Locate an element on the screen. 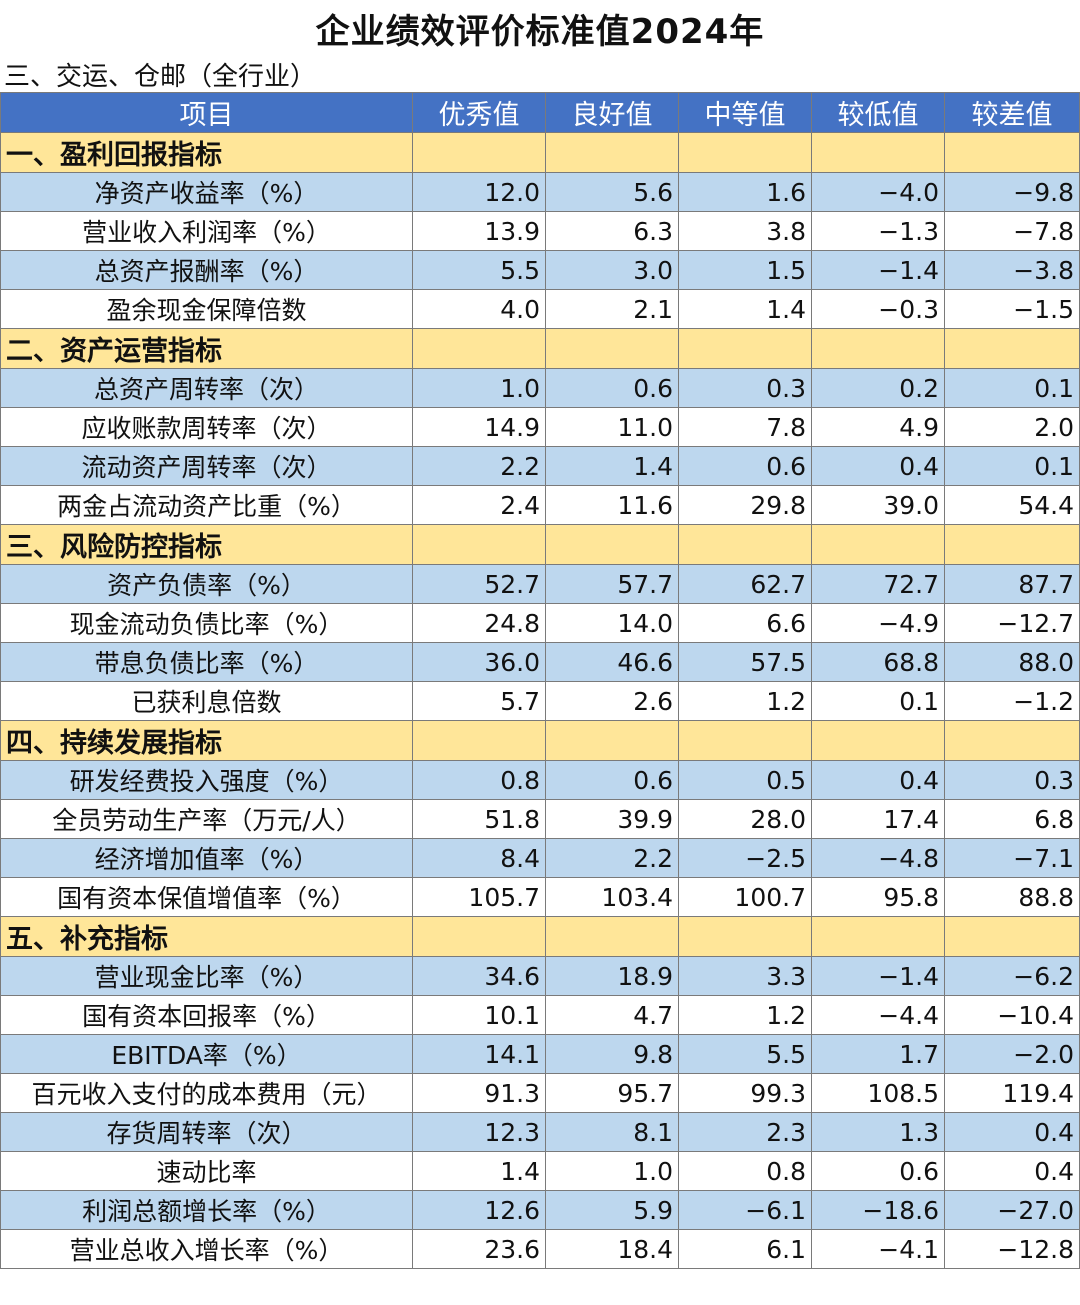 Image resolution: width=1080 pixels, height=1305 pixels. value-cell: 36.0 is located at coordinates (479, 662).